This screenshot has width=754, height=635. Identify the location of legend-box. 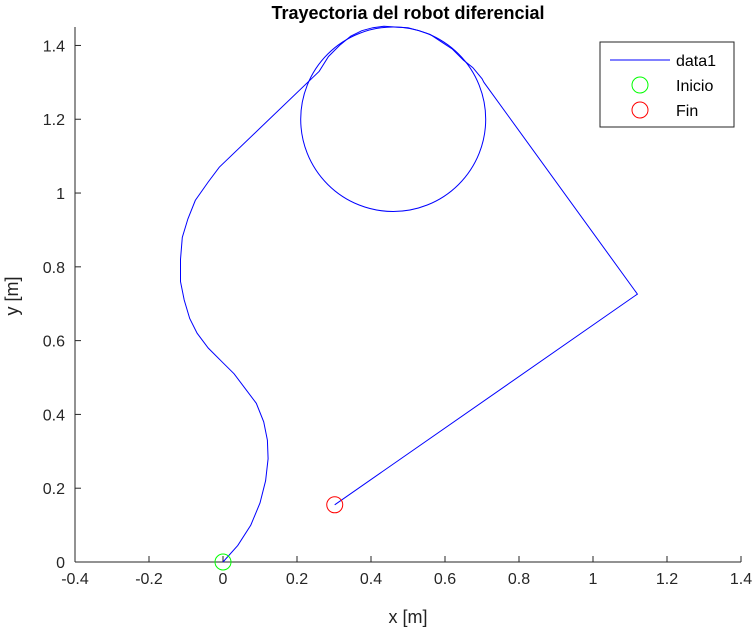
(667, 84).